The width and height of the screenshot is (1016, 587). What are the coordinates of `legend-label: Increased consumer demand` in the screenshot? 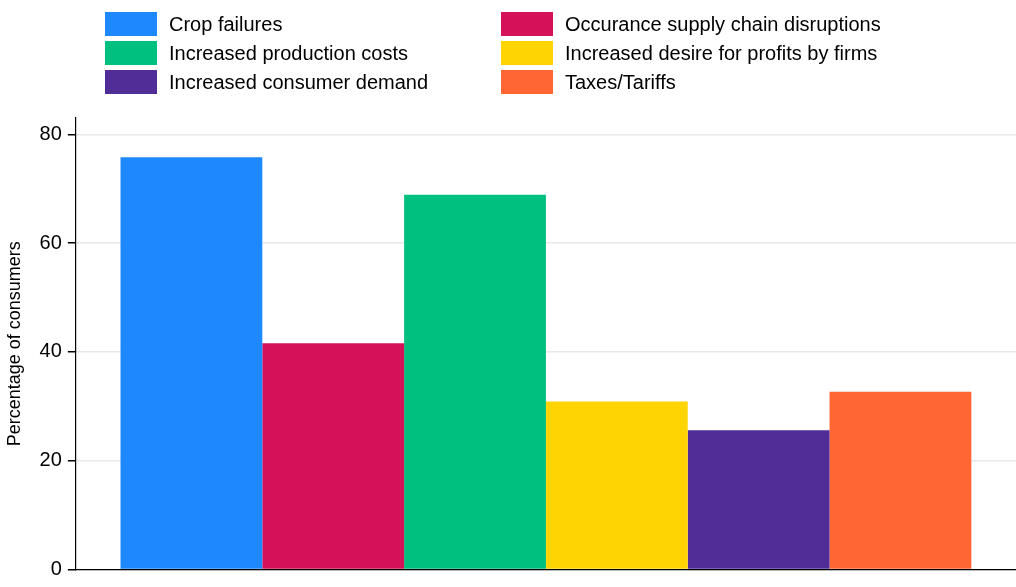 It's located at (299, 82).